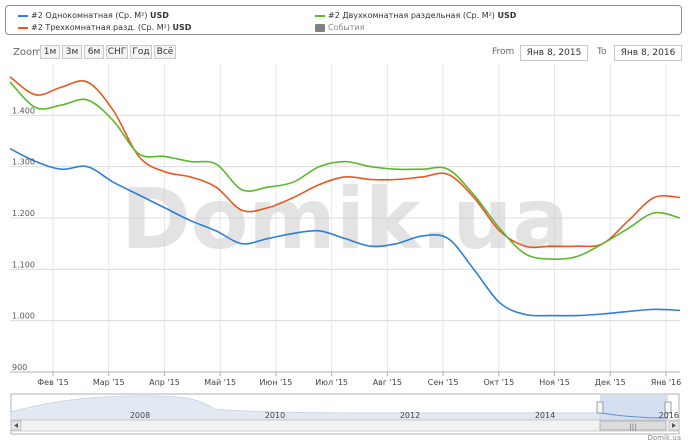 The image size is (690, 444). I want to click on legend-label: #2 Двухкомнатная раздельная (Ср. М²), so click(411, 15).